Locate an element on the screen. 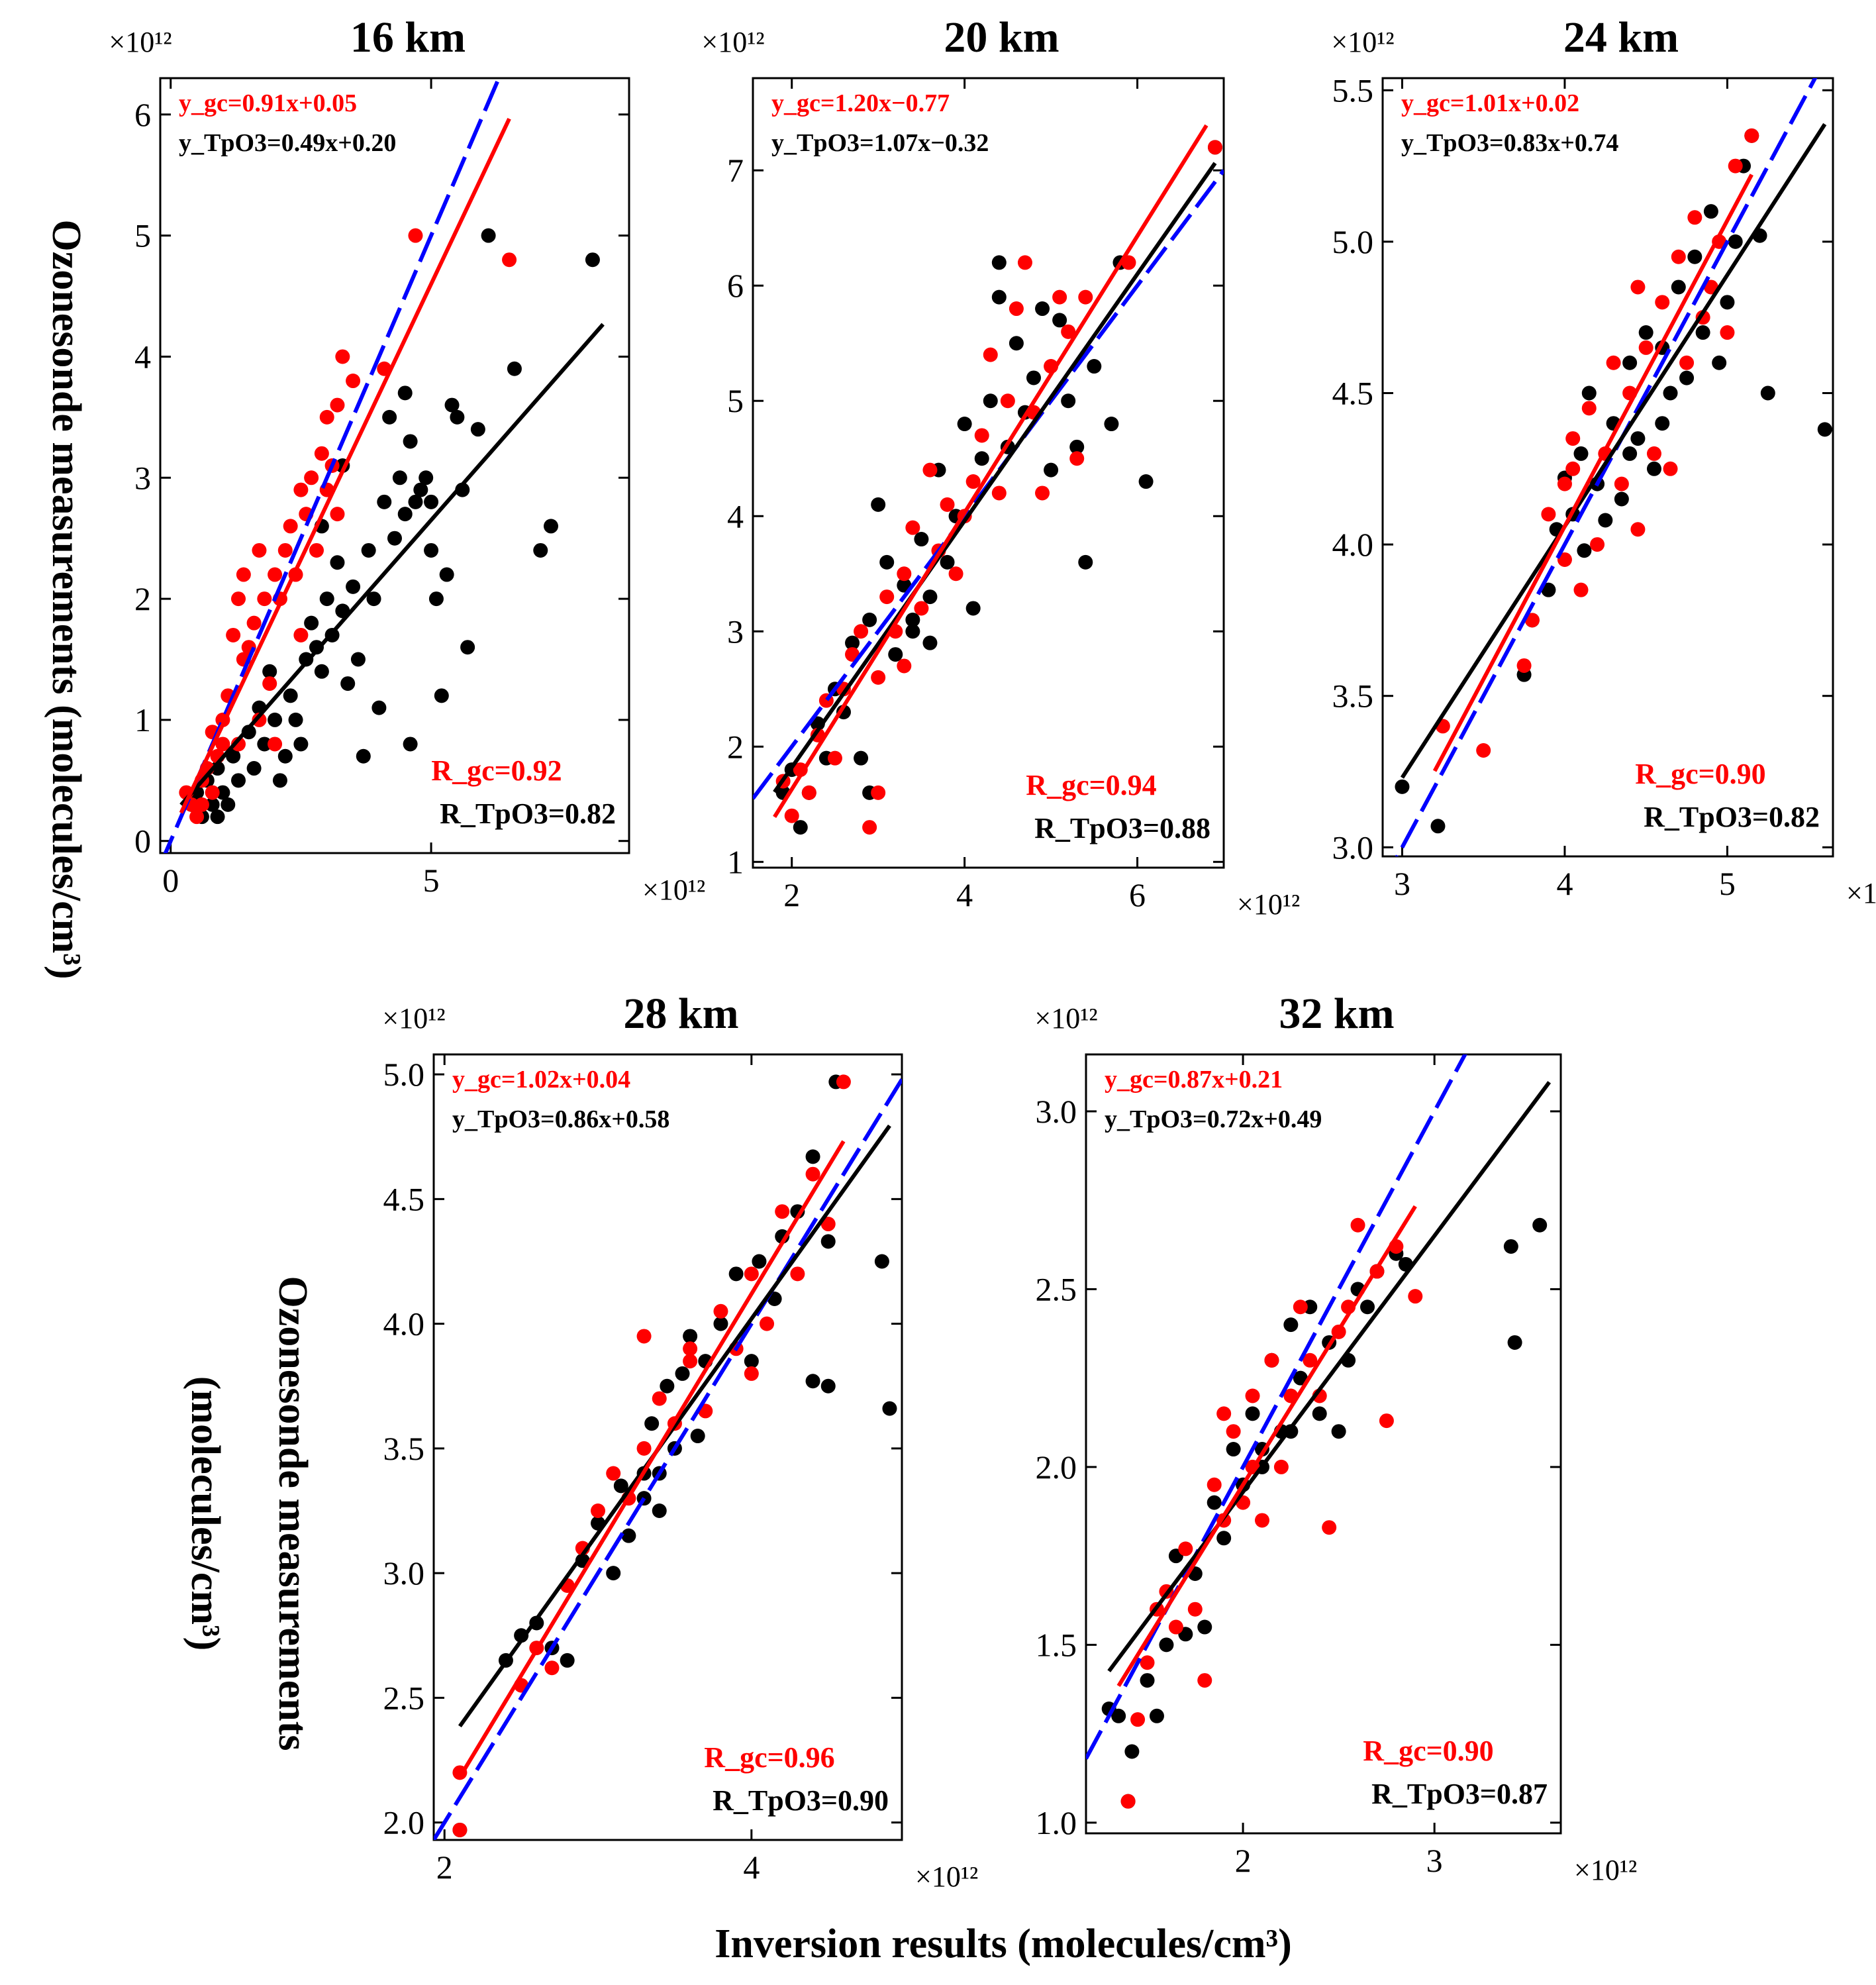  y-tick-label: 6 is located at coordinates (142, 114).